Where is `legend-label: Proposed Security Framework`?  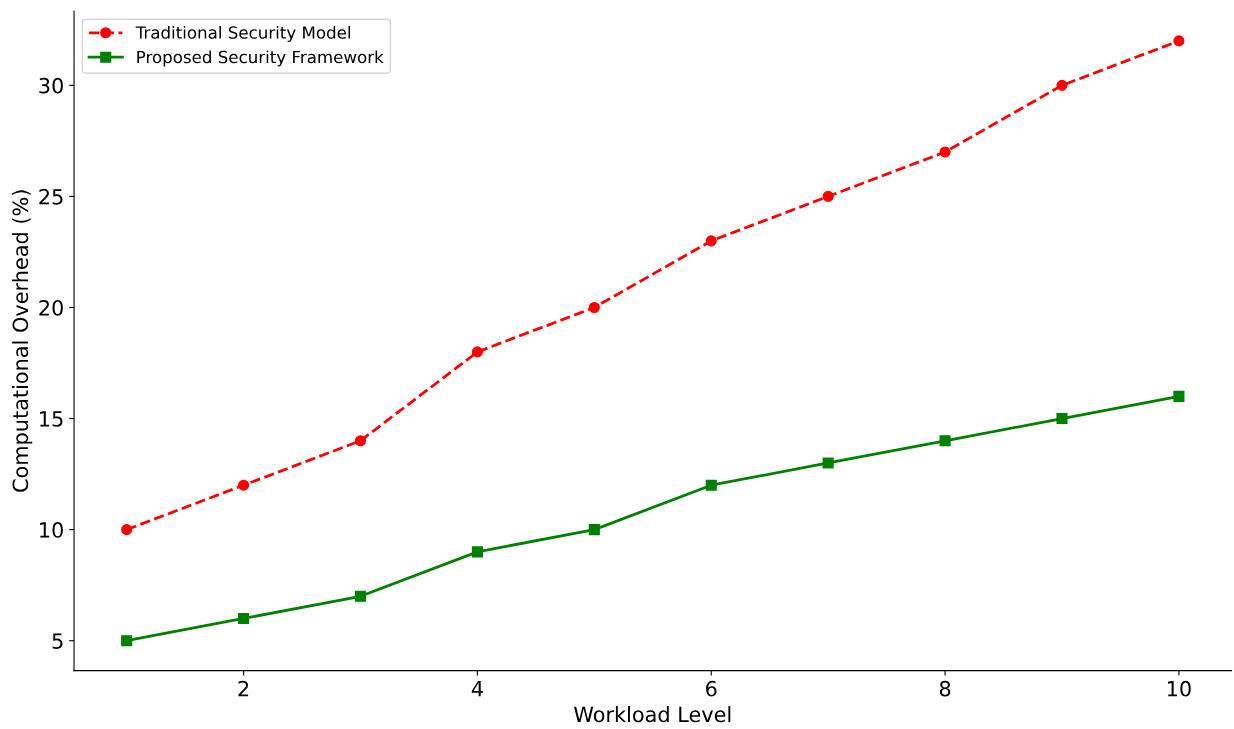 legend-label: Proposed Security Framework is located at coordinates (260, 58).